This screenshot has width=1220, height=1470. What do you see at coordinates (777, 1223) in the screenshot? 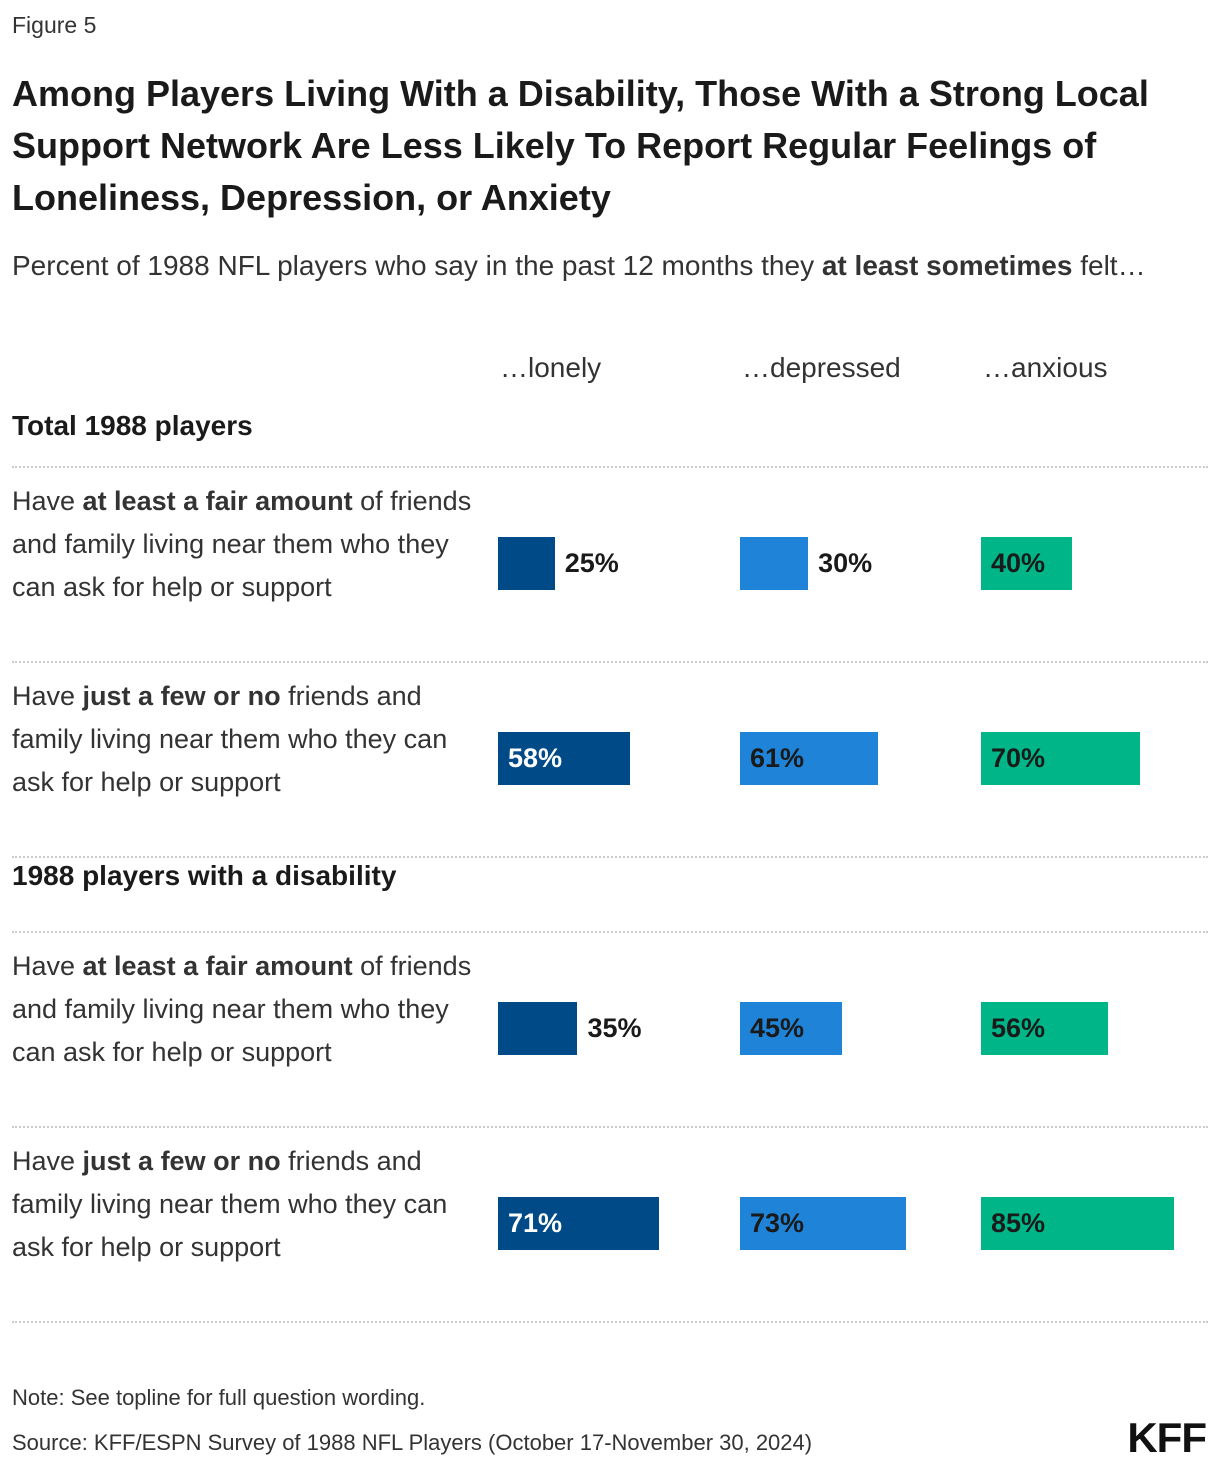
I see `value-label: 73%` at bounding box center [777, 1223].